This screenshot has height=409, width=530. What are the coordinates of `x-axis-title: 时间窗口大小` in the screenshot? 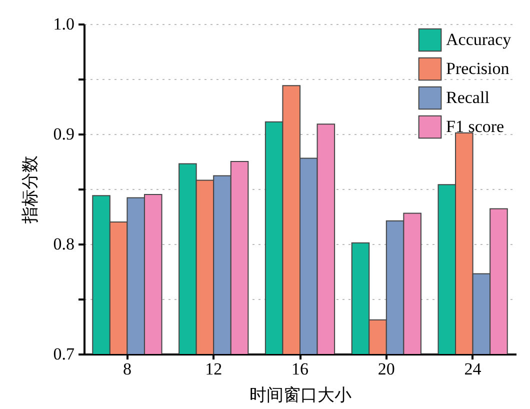 It's located at (301, 396).